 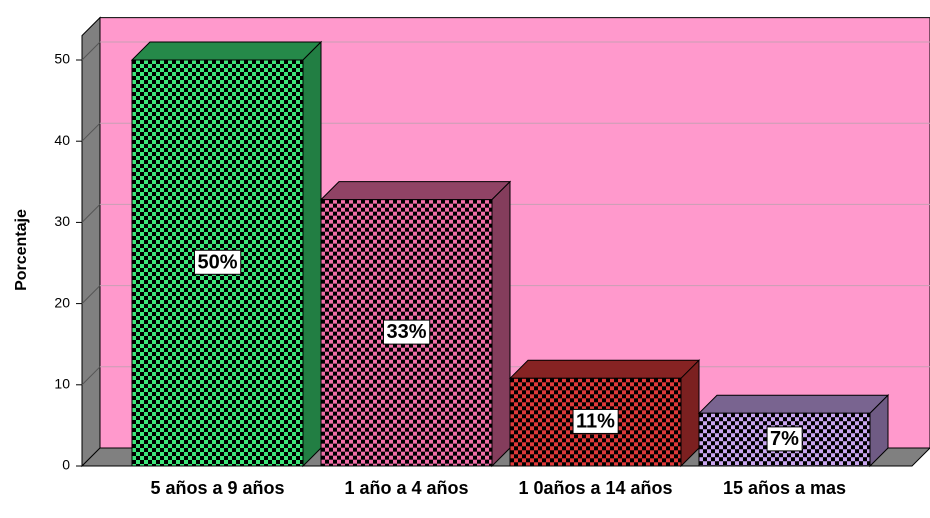 What do you see at coordinates (66, 465) in the screenshot?
I see `y-tick-label: 0` at bounding box center [66, 465].